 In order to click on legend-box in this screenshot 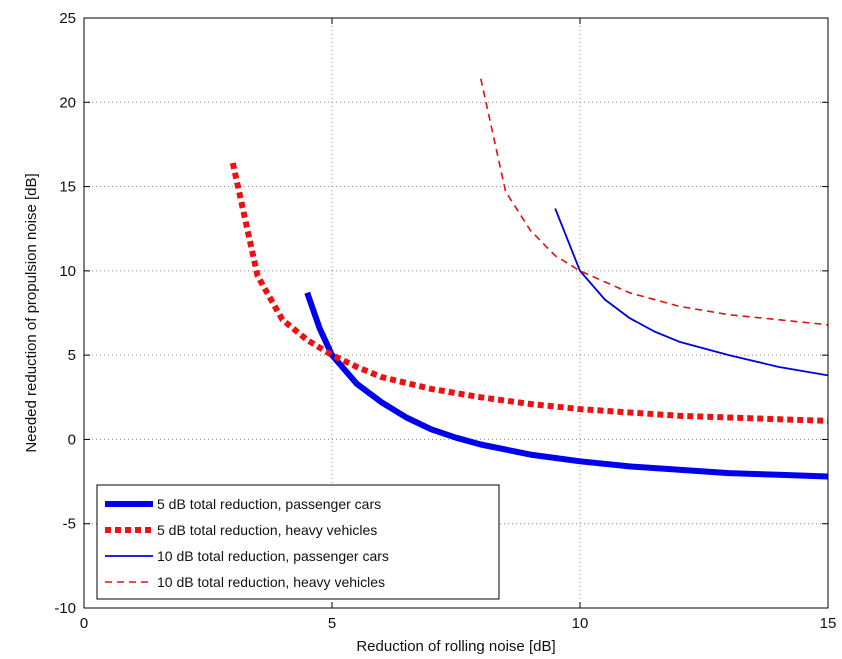, I will do `click(298, 542)`.